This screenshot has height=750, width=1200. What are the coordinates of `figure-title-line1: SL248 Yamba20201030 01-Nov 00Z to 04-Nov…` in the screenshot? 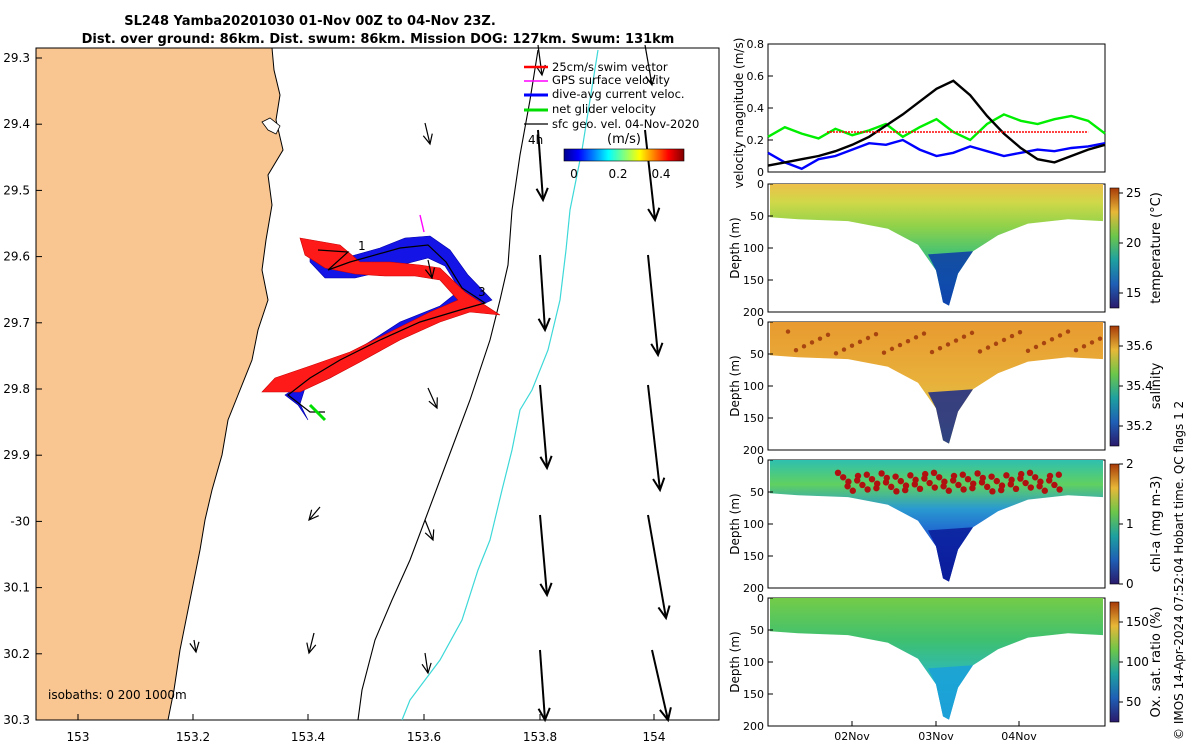 It's located at (310, 21).